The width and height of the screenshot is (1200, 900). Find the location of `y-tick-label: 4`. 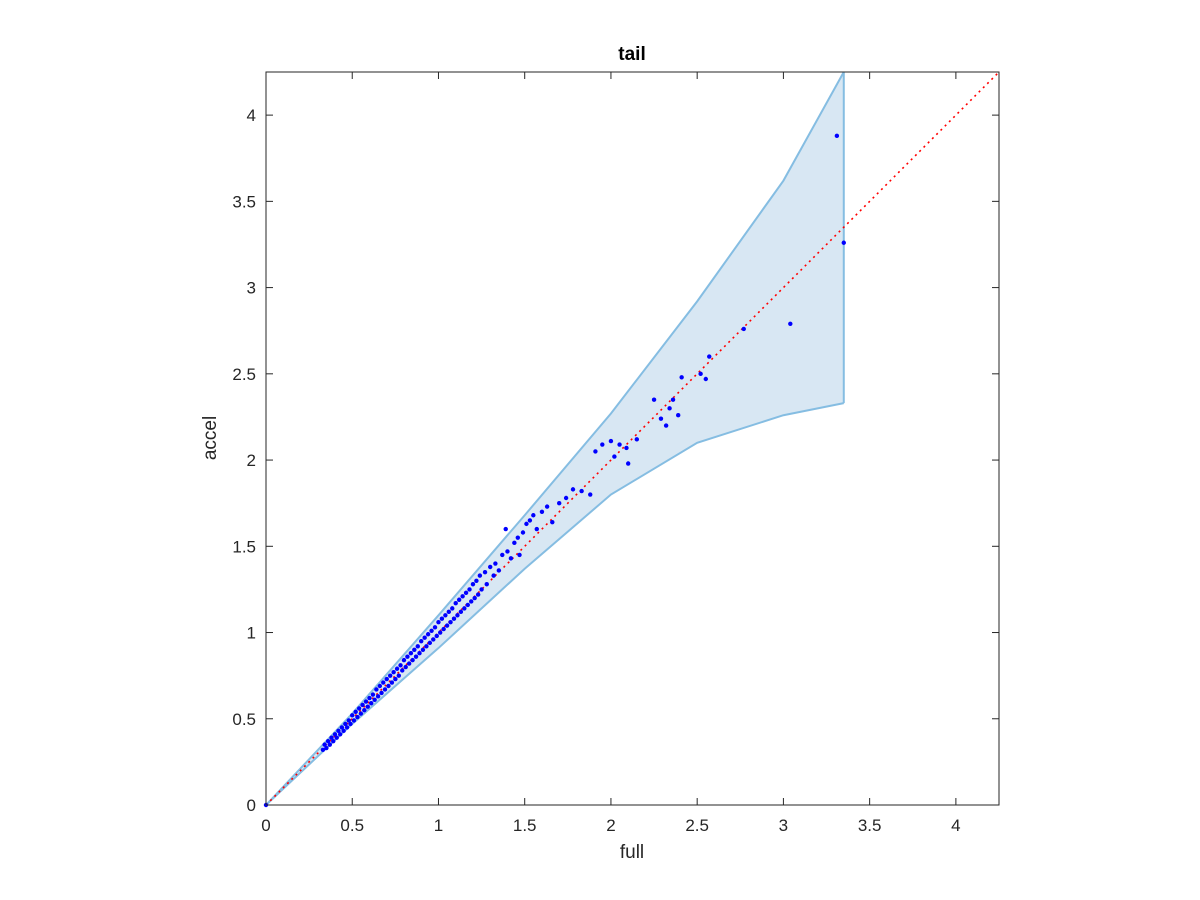

y-tick-label: 4 is located at coordinates (251, 115).